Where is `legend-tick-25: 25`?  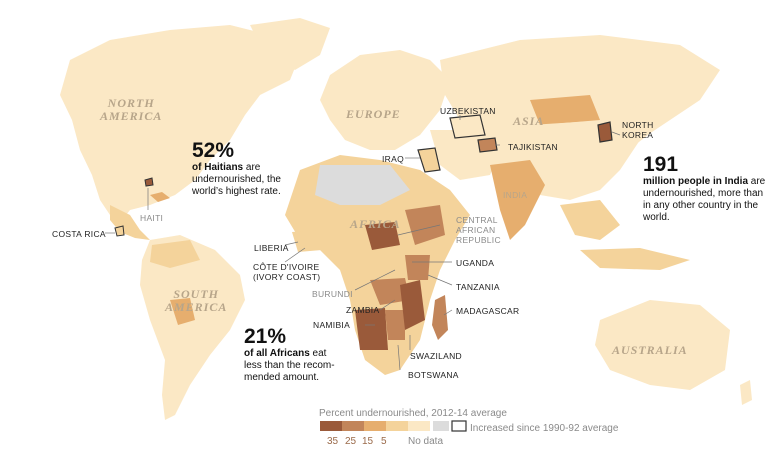 legend-tick-25: 25 is located at coordinates (351, 441).